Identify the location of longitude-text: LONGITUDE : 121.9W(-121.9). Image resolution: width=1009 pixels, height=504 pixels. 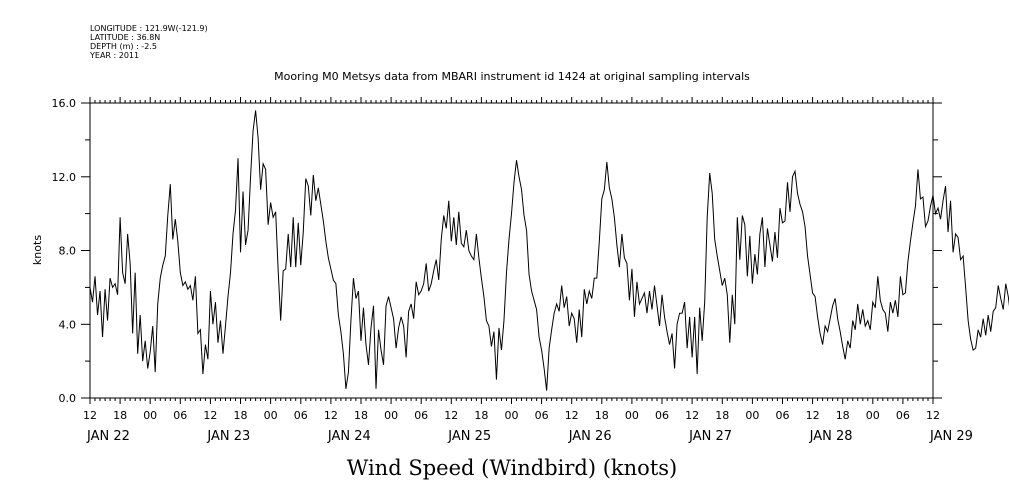
(149, 28).